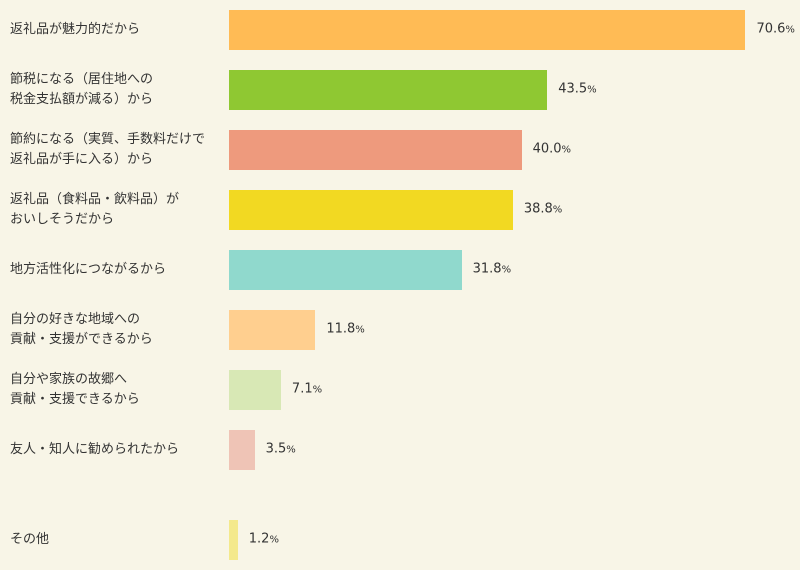  What do you see at coordinates (30, 539) in the screenshot?
I see `category-label: その他` at bounding box center [30, 539].